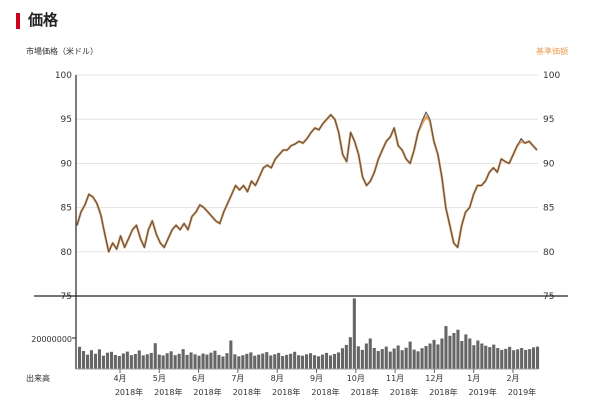 The width and height of the screenshot is (602, 420). Describe the element at coordinates (66, 120) in the screenshot. I see `y-tick-left: 95` at that location.